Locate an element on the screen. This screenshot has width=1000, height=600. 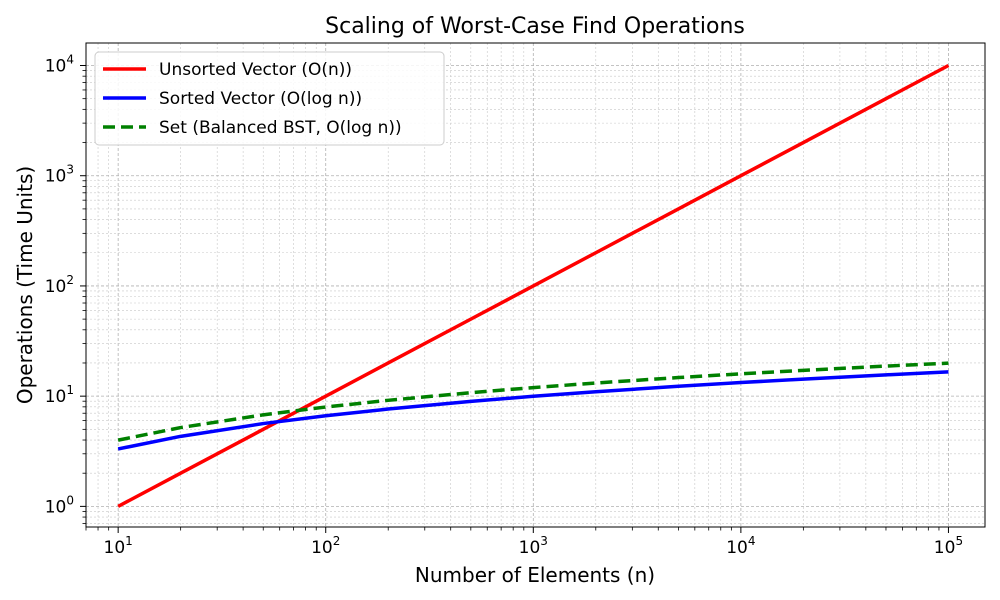
x-tick-label: 10¹ is located at coordinates (118, 546).